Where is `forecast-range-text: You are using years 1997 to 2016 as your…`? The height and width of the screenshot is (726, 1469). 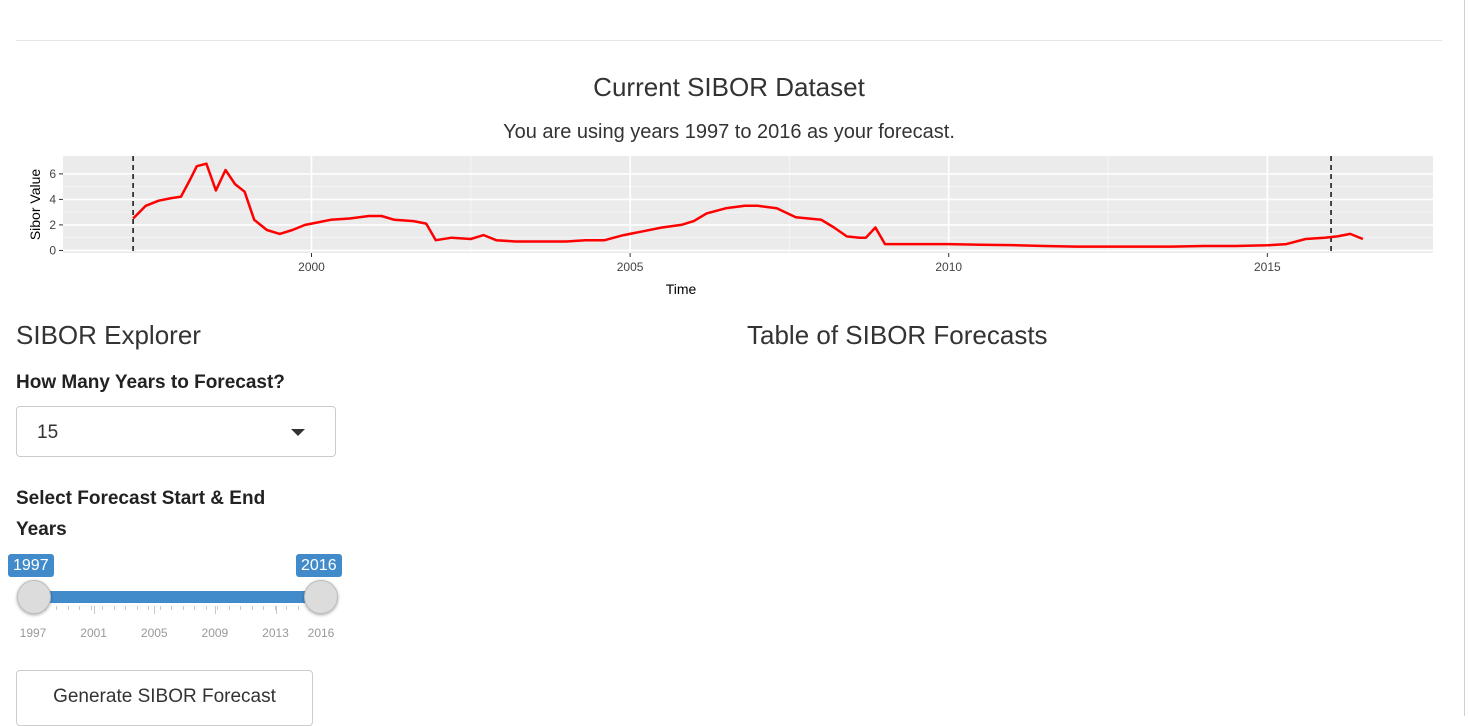 forecast-range-text: You are using years 1997 to 2016 as your… is located at coordinates (729, 132).